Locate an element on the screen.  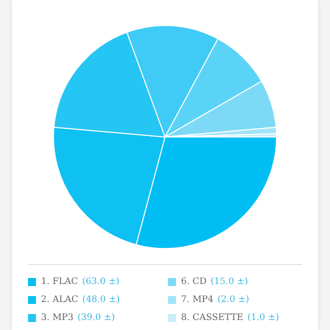
data-label: (2.0 ±) is located at coordinates (233, 300).